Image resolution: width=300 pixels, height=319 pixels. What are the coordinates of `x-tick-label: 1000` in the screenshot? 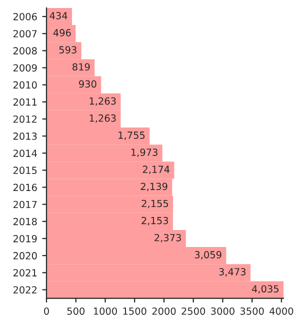 It's located at (105, 311).